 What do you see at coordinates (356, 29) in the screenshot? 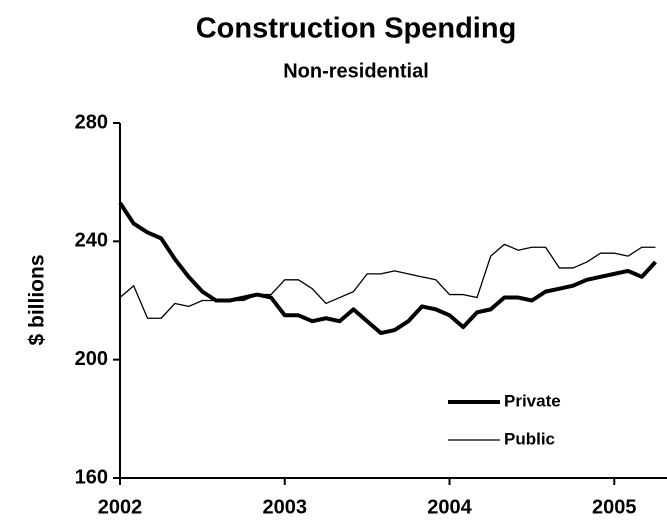
I see `chart-title: Construction Spending` at bounding box center [356, 29].